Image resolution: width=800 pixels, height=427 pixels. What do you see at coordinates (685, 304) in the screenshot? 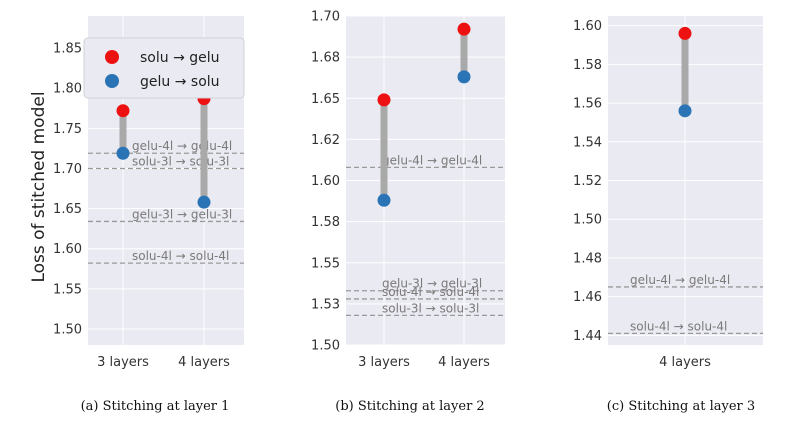
I see `reference-lines: gelu-4l → gelu-4l solu-4l → solu-4l` at bounding box center [685, 304].